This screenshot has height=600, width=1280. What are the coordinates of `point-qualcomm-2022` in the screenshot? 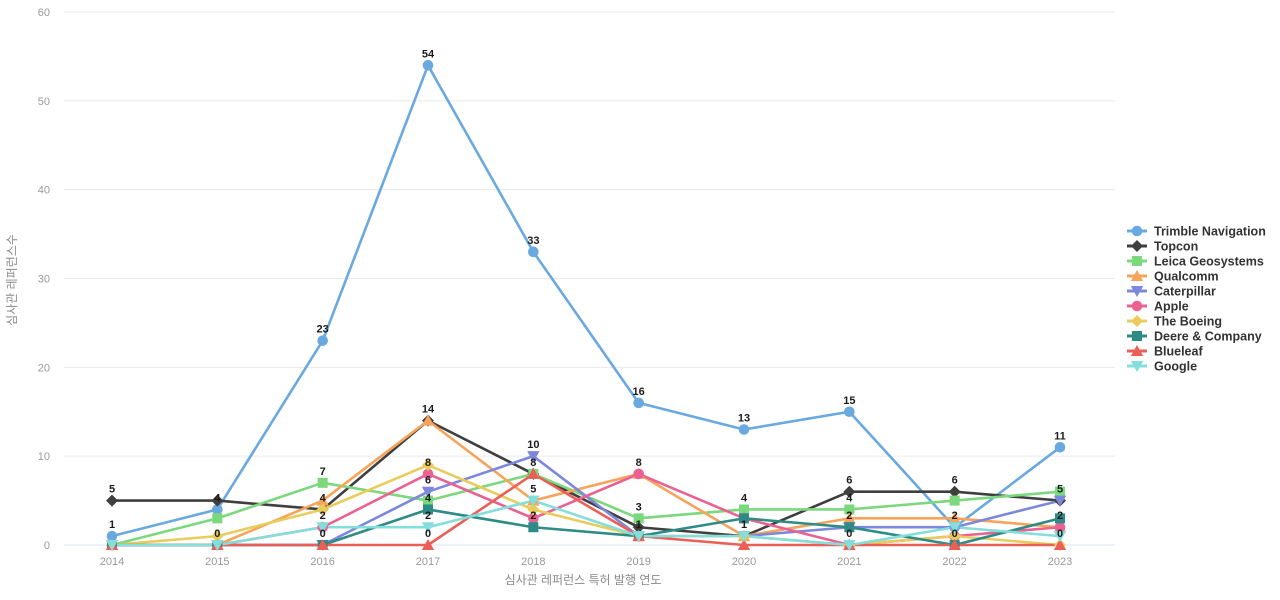 It's located at (954, 518).